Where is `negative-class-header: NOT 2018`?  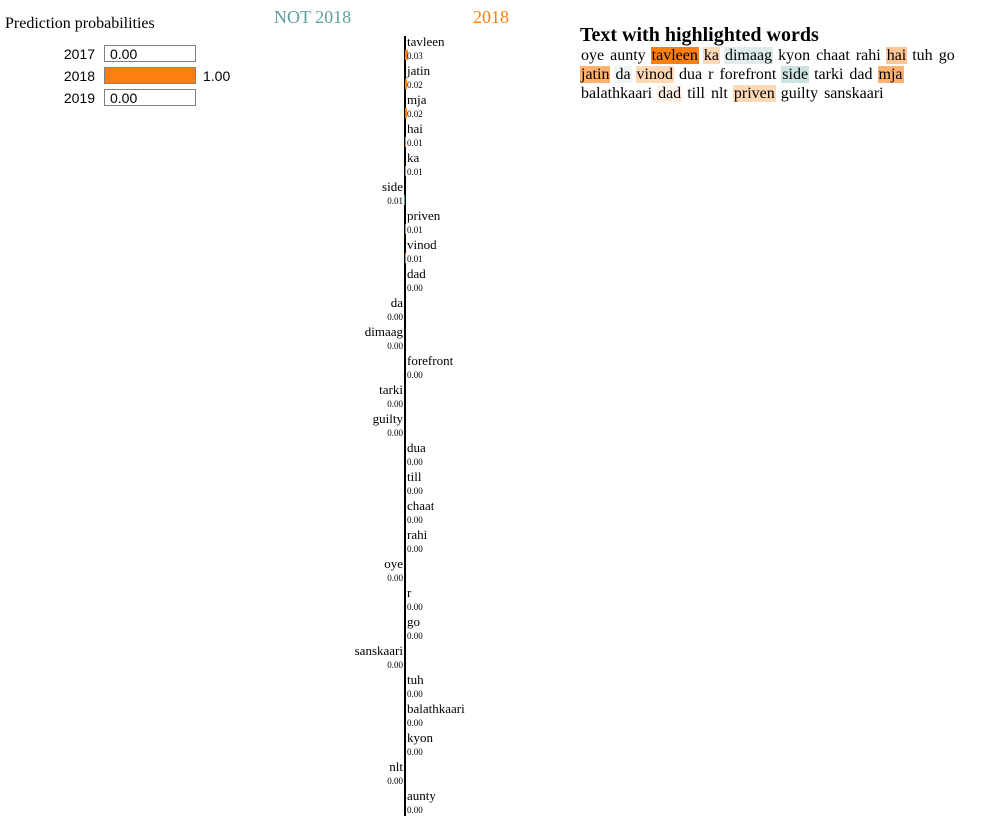 negative-class-header: NOT 2018 is located at coordinates (313, 17).